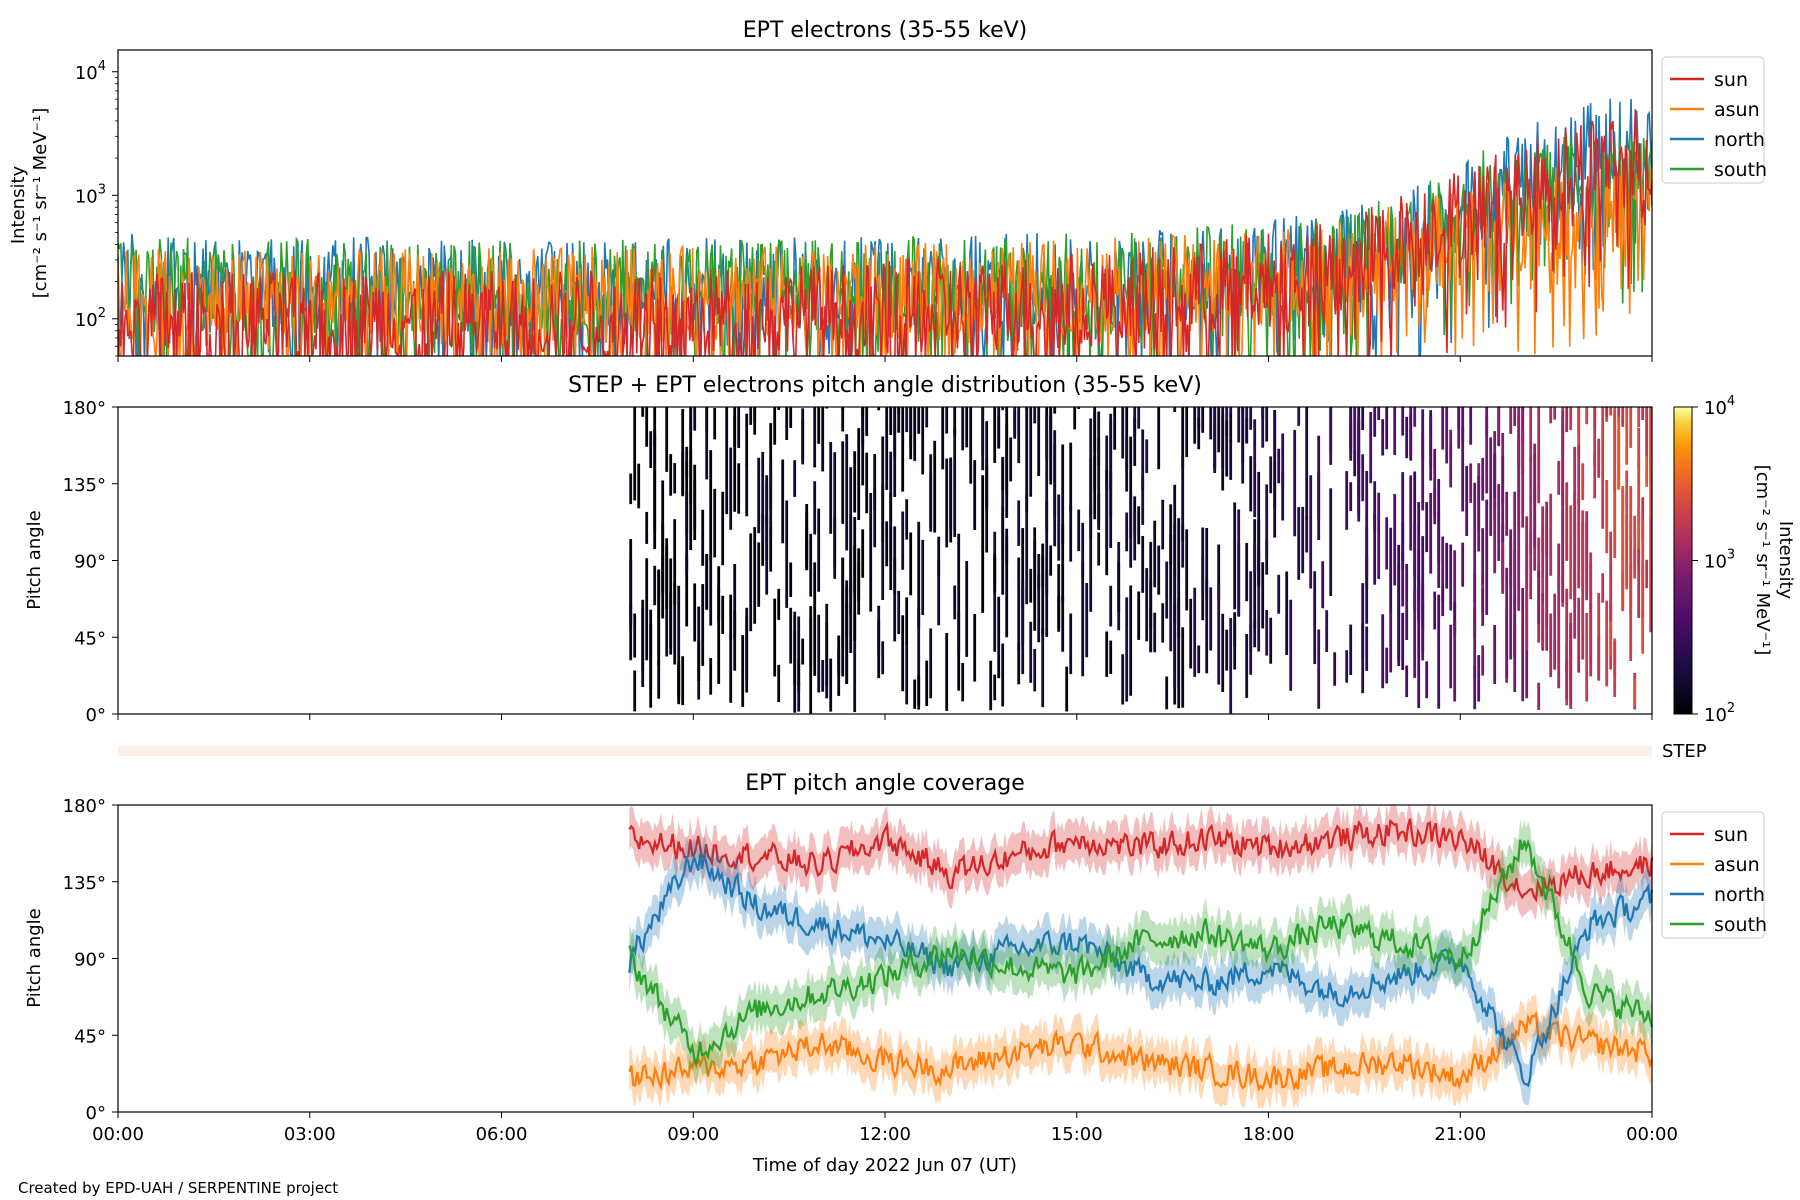 Image resolution: width=1800 pixels, height=1200 pixels. What do you see at coordinates (885, 751) in the screenshot?
I see `step-strip` at bounding box center [885, 751].